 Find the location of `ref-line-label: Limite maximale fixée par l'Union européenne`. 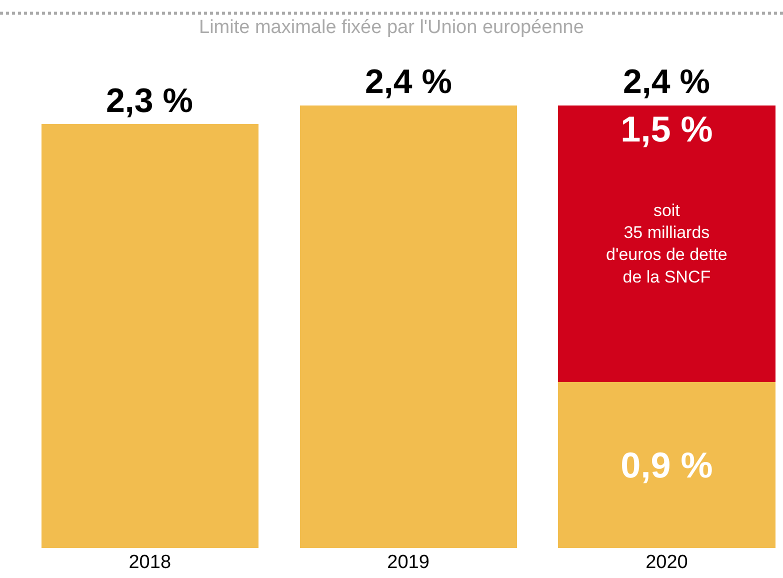

ref-line-label: Limite maximale fixée par l'Union européenne is located at coordinates (391, 27).